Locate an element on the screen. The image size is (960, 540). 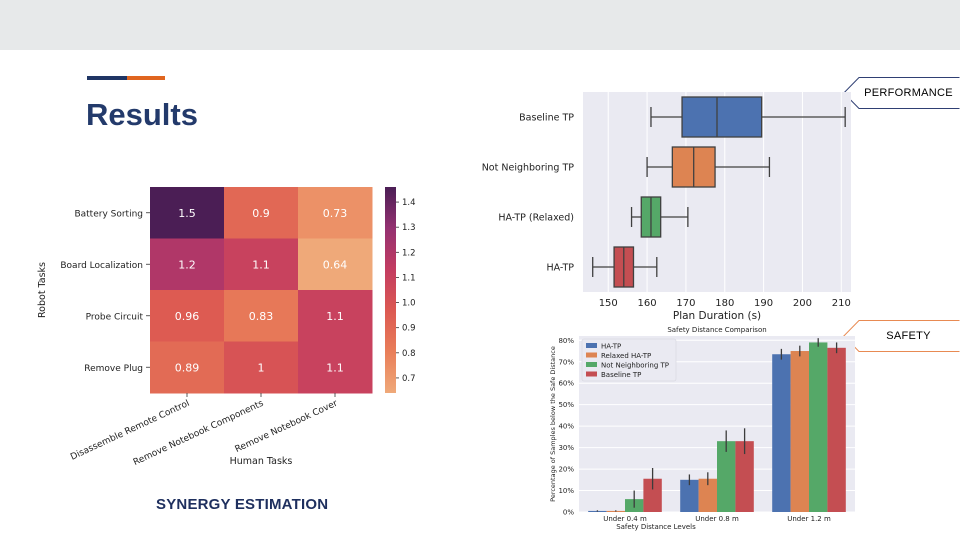
heatmap-cell-label: 0.73 is located at coordinates (335, 213).